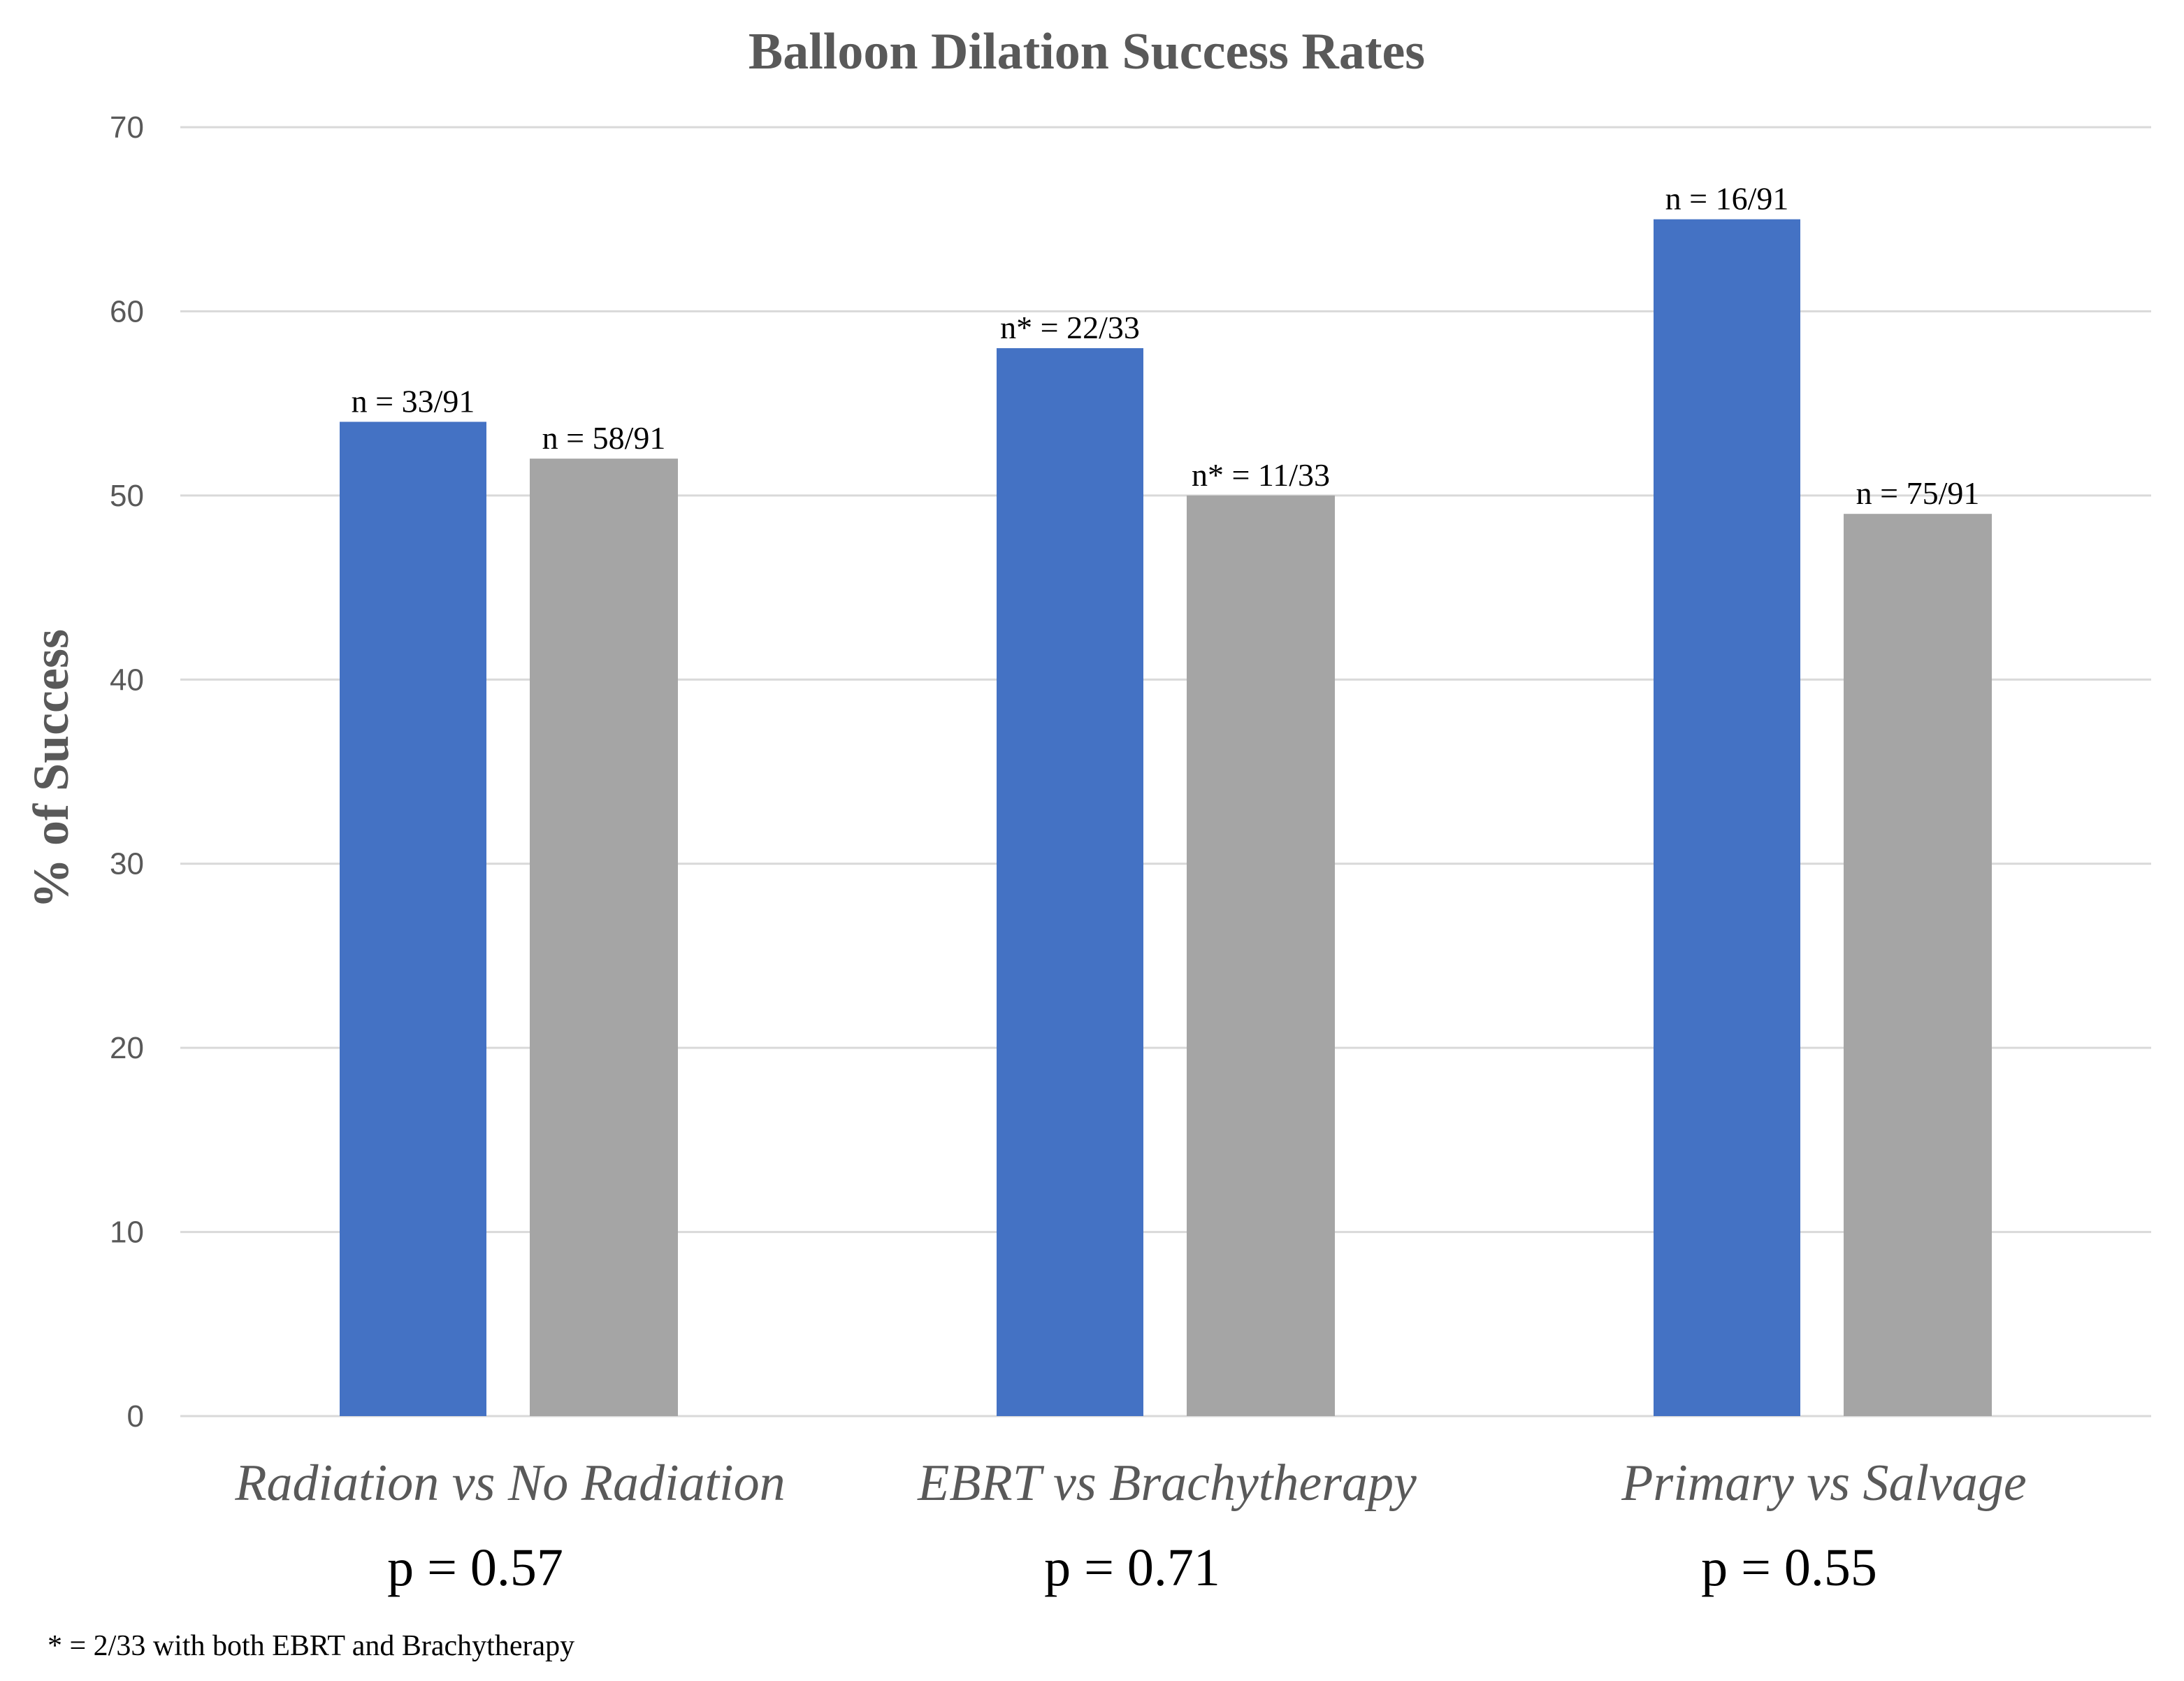 The image size is (2184, 1681). I want to click on y-tick-label: 40, so click(127, 680).